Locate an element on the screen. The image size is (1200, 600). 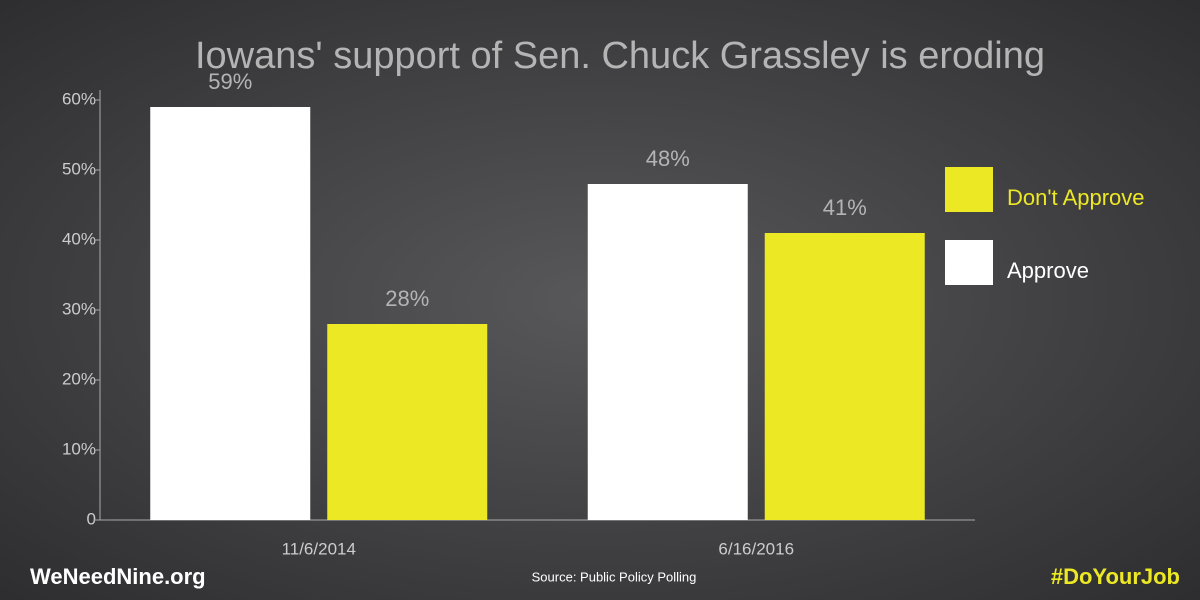
legend-label: Approve is located at coordinates (1048, 270).